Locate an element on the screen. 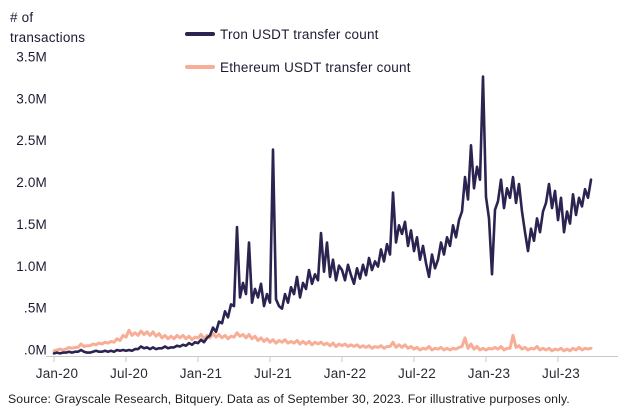 The width and height of the screenshot is (624, 417). y-tick-label: 1.5M is located at coordinates (31, 224).